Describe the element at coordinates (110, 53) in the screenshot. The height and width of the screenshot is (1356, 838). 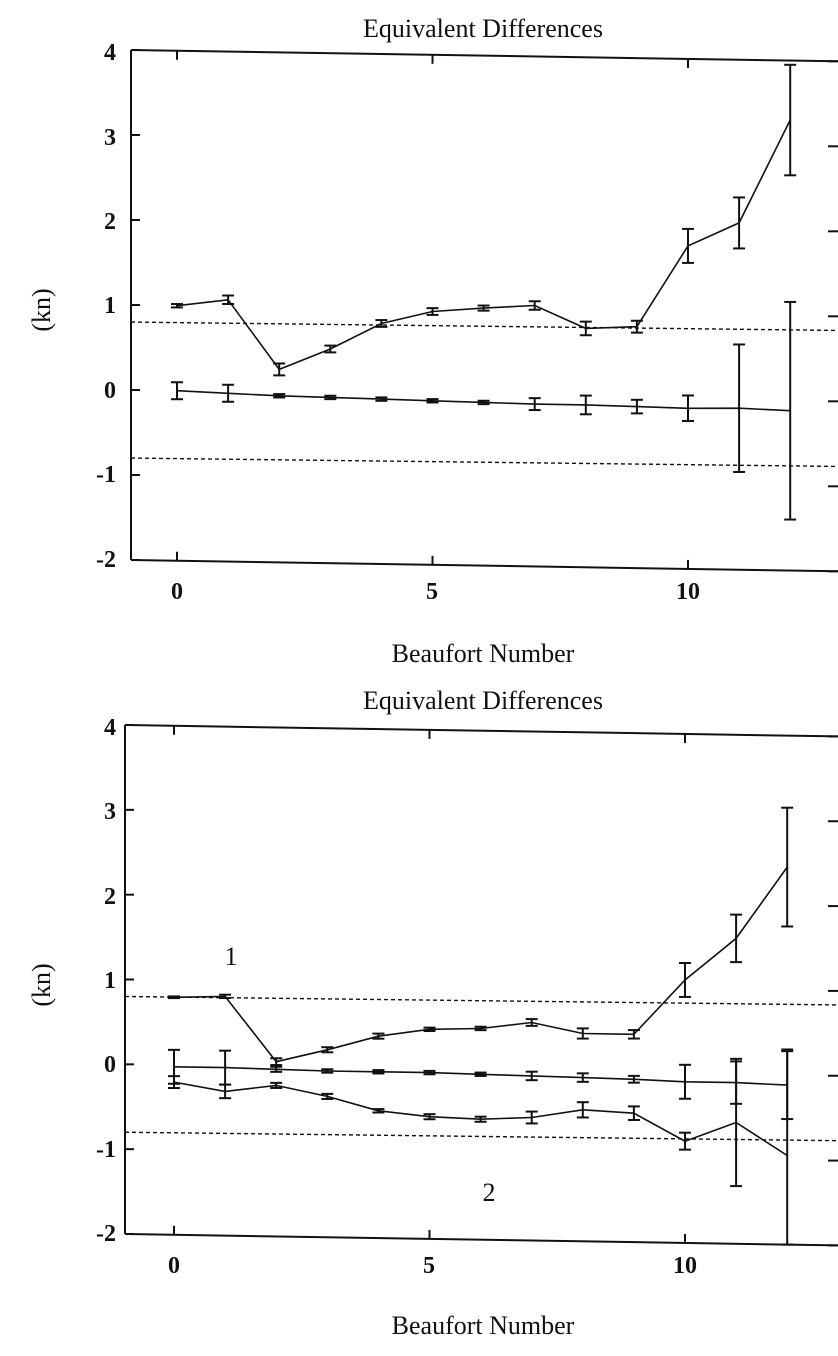
I see `chart-1-y-tick-label: 4` at that location.